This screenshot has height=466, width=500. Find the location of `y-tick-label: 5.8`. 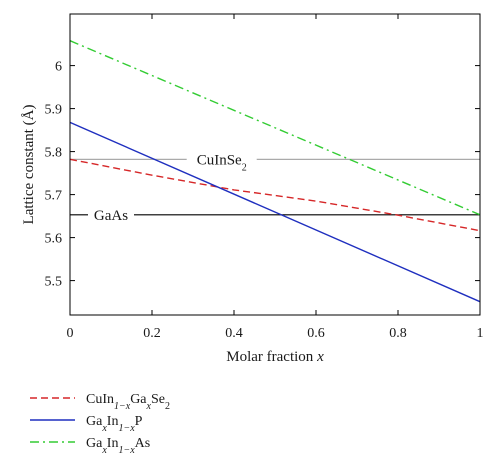

y-tick-label: 5.8 is located at coordinates (54, 153).